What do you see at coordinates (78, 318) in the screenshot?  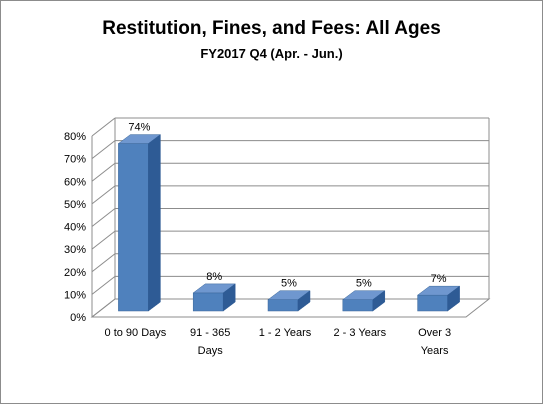 I see `y-tick-label: 0%` at bounding box center [78, 318].